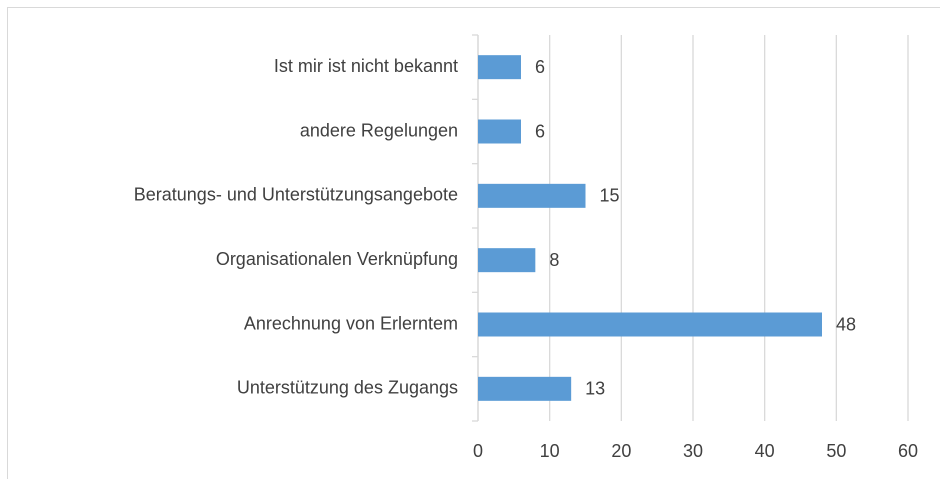  I want to click on x-tick-label: 40, so click(765, 451).